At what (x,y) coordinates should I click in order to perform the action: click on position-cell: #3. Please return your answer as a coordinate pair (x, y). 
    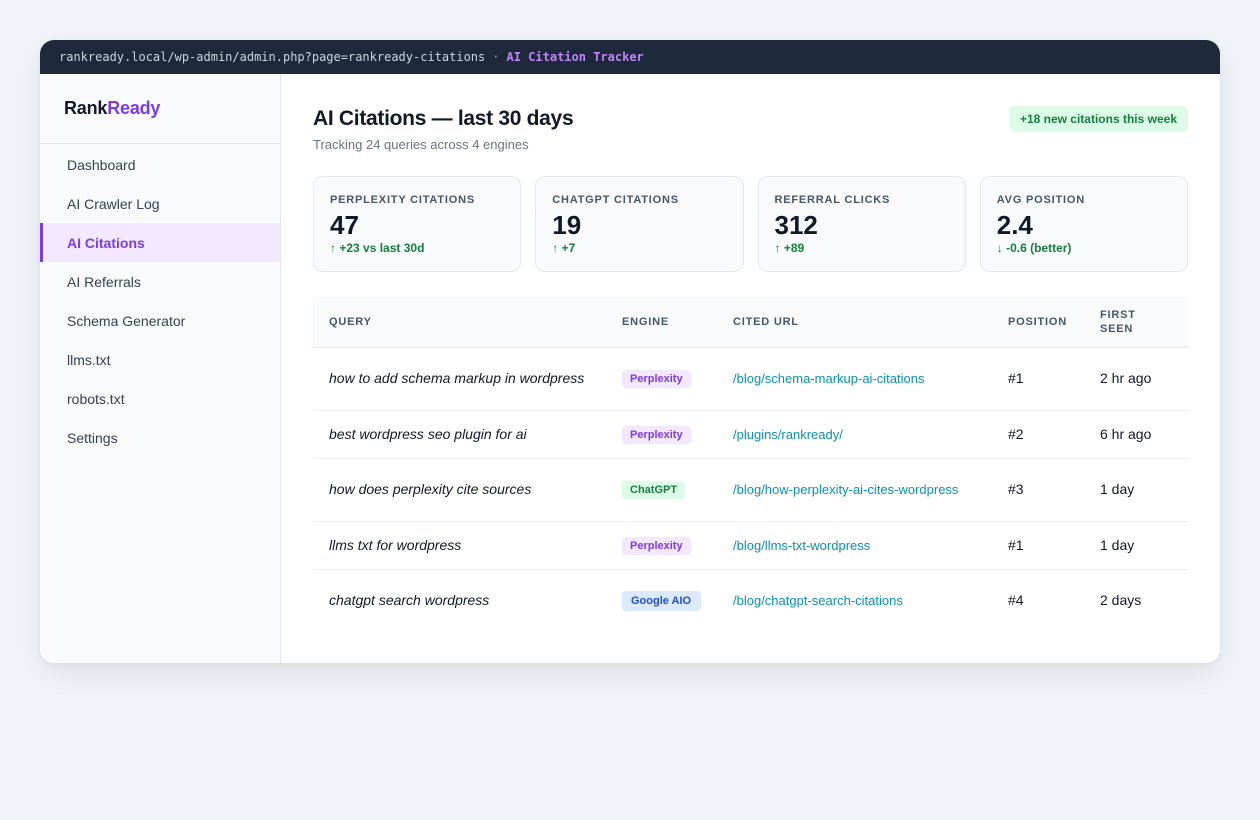
    Looking at the image, I should click on (1038, 490).